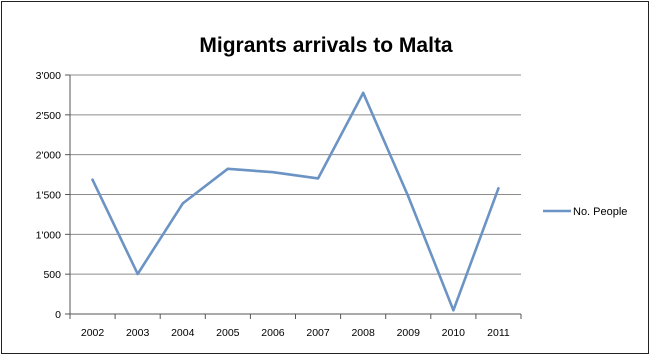 Image resolution: width=652 pixels, height=355 pixels. What do you see at coordinates (454, 333) in the screenshot?
I see `x-tick-label: 2010` at bounding box center [454, 333].